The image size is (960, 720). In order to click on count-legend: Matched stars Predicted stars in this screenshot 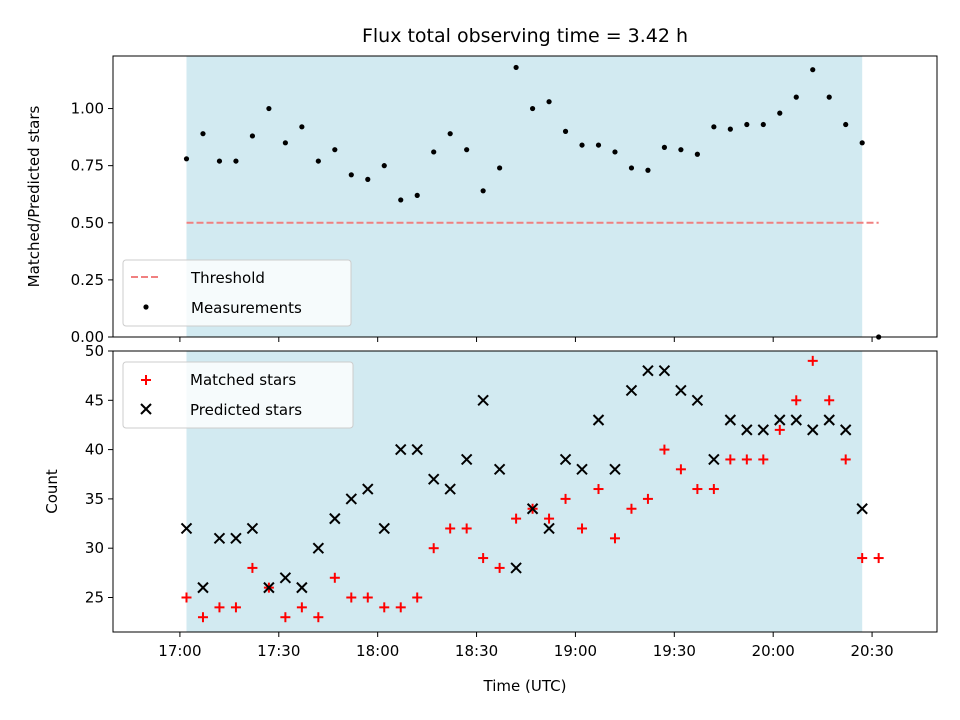, I will do `click(238, 395)`.